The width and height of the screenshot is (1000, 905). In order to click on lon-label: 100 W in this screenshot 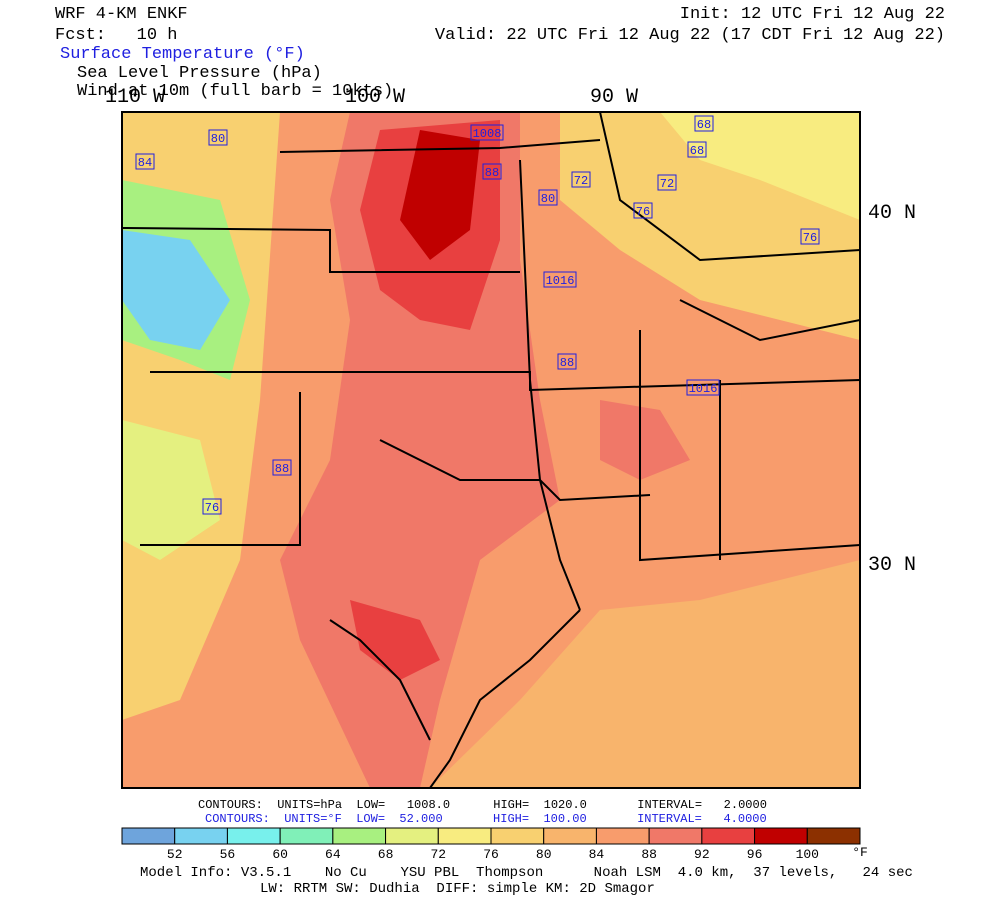, I will do `click(375, 97)`.